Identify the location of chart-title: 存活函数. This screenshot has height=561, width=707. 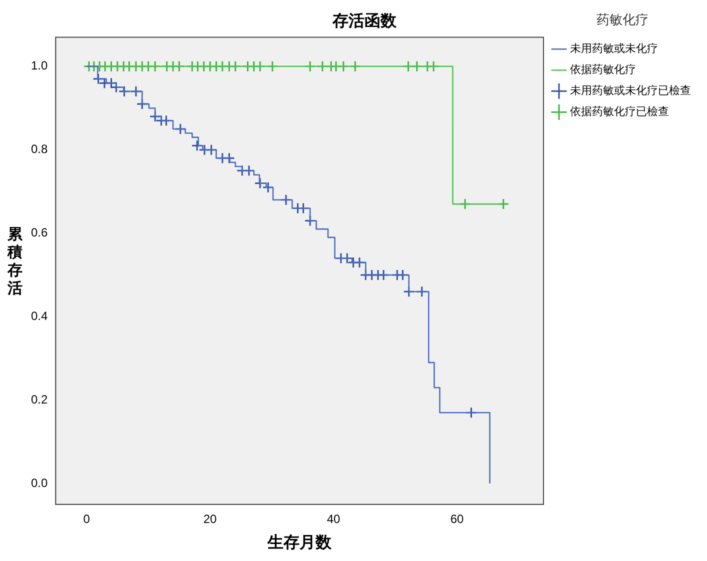
(365, 20).